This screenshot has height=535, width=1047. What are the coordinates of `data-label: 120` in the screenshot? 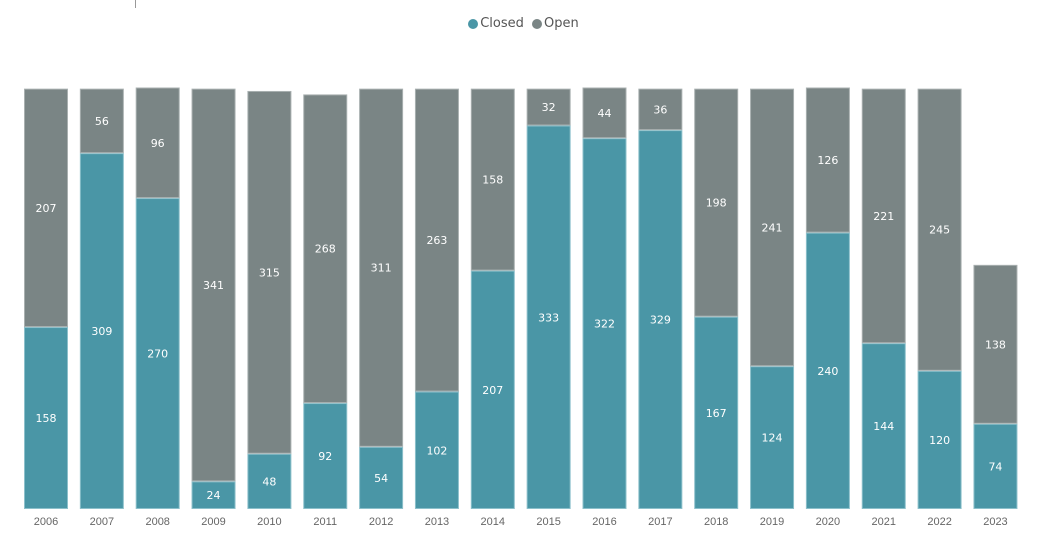 It's located at (939, 440).